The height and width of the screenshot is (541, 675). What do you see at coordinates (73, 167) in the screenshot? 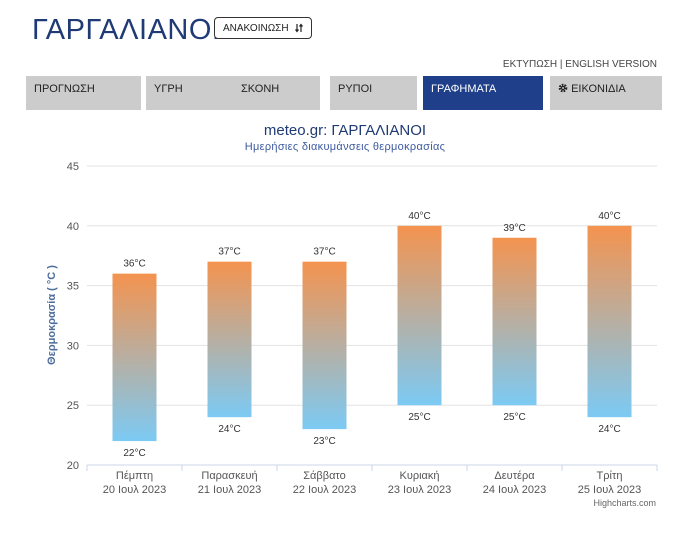
I see `y-tick-label: 45` at bounding box center [73, 167].